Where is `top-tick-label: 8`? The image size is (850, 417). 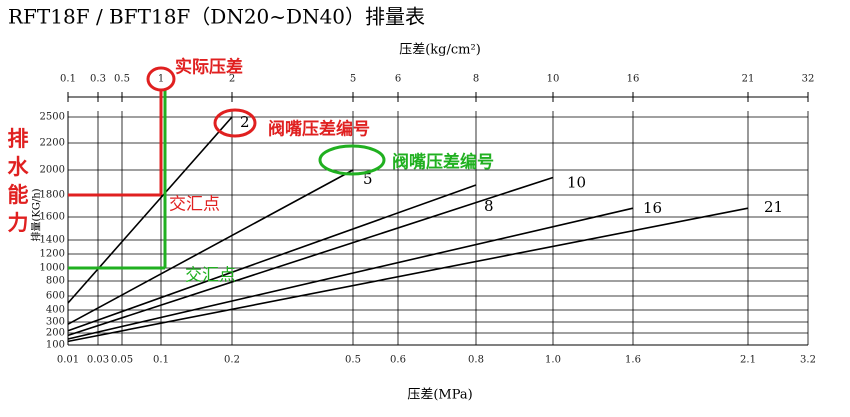
top-tick-label: 8 is located at coordinates (476, 79).